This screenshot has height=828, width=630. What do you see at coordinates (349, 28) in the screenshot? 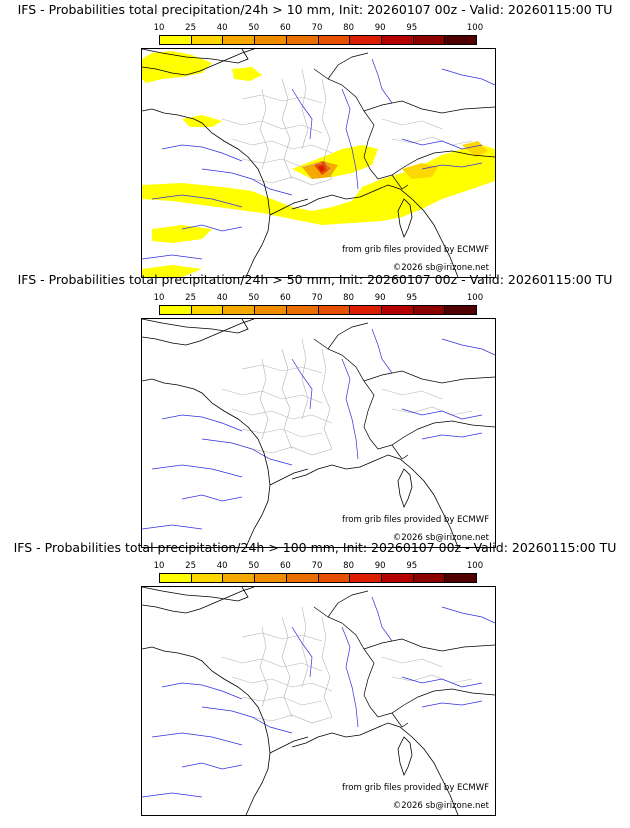
I see `colorbar-tick-label: 80` at bounding box center [349, 28].